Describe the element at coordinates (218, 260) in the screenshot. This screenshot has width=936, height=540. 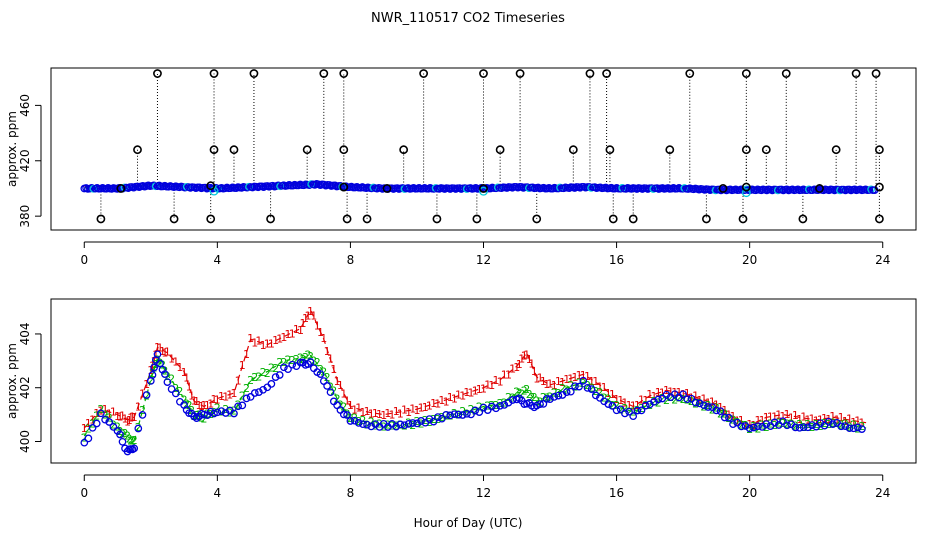
I see `top-x-tick-label: 4` at that location.